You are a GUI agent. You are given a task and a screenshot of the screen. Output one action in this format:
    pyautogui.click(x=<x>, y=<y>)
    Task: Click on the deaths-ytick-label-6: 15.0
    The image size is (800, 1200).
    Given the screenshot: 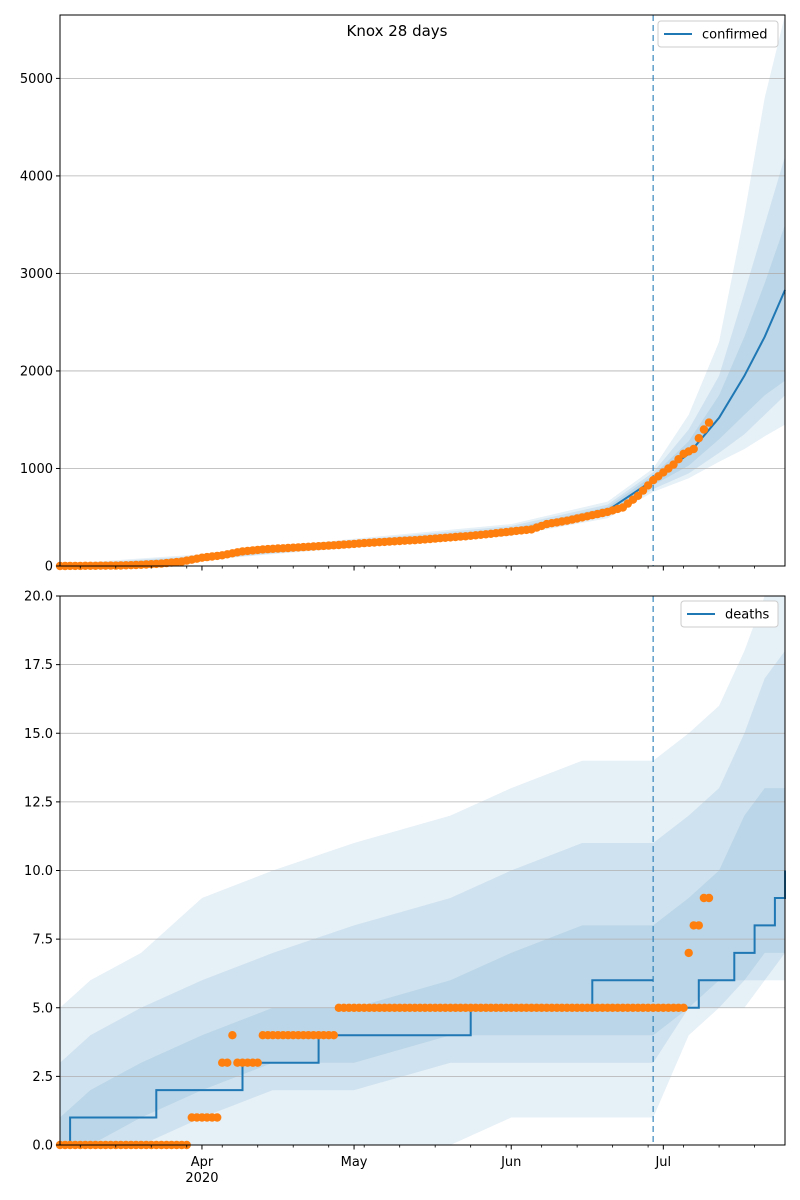 What is the action you would take?
    pyautogui.click(x=38, y=734)
    